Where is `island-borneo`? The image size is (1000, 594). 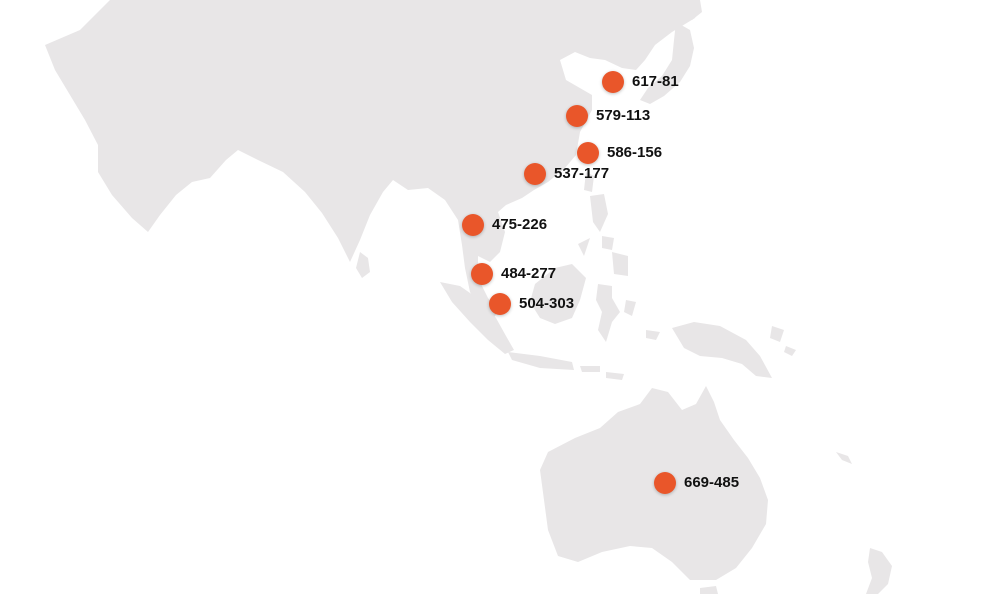
island-borneo is located at coordinates (558, 294).